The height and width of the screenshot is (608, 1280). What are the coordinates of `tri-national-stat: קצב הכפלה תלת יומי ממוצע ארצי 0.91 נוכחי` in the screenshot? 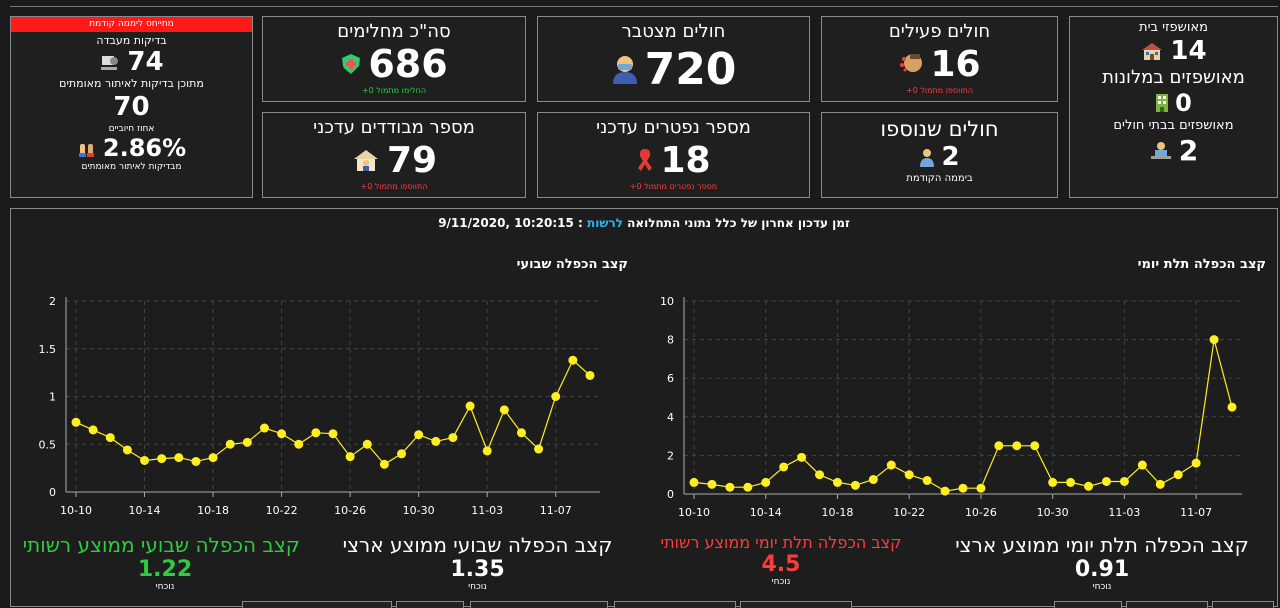 It's located at (1102, 562).